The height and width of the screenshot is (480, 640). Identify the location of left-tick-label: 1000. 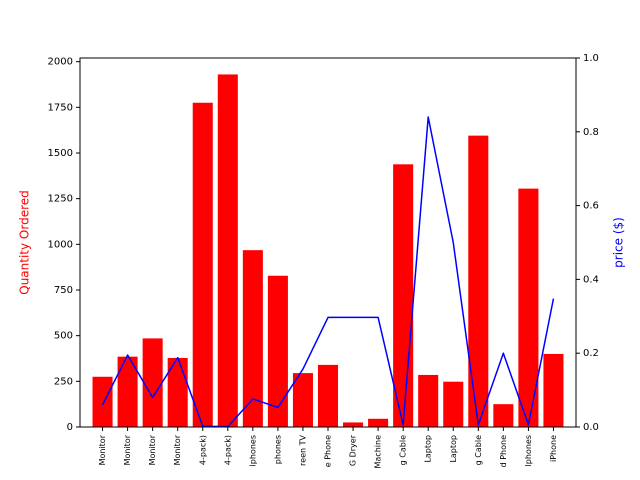
(60, 244).